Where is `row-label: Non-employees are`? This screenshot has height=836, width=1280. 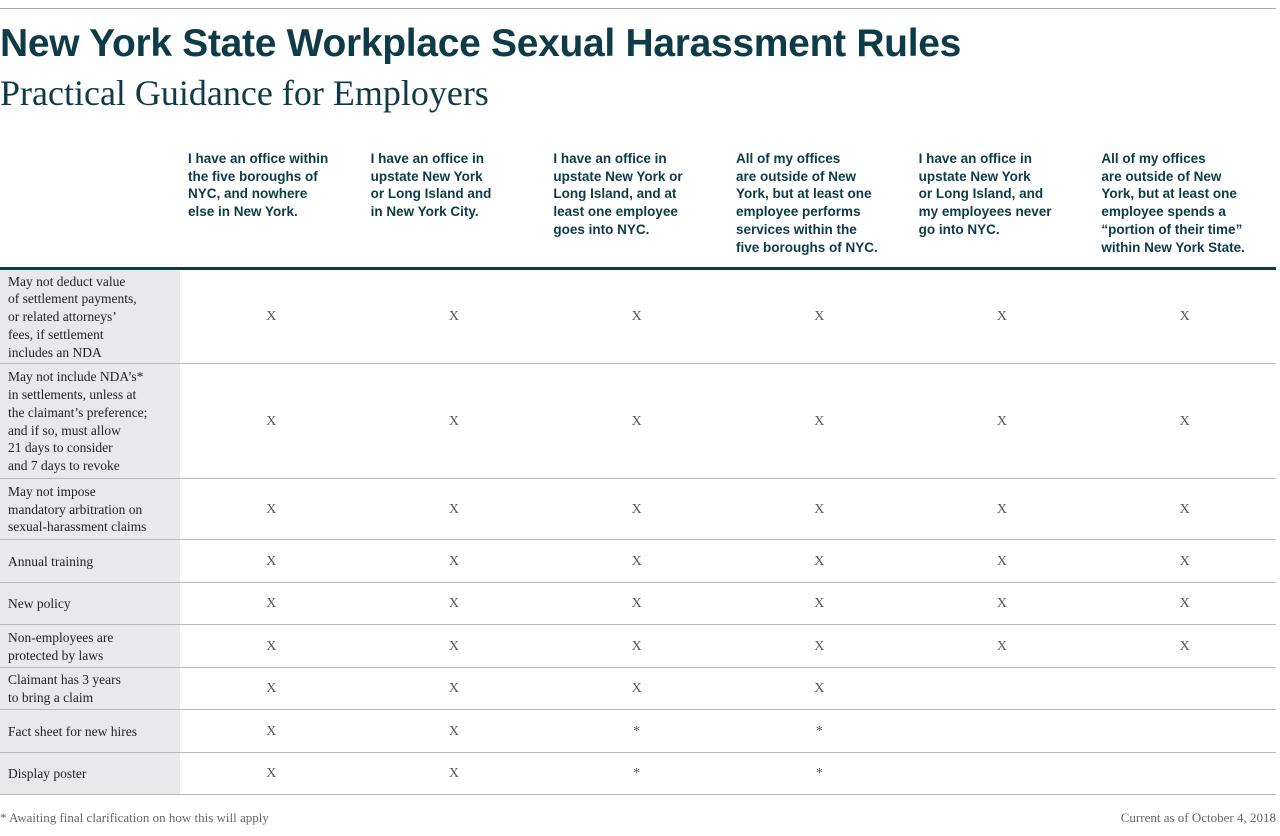
row-label: Non-employees are is located at coordinates (61, 637).